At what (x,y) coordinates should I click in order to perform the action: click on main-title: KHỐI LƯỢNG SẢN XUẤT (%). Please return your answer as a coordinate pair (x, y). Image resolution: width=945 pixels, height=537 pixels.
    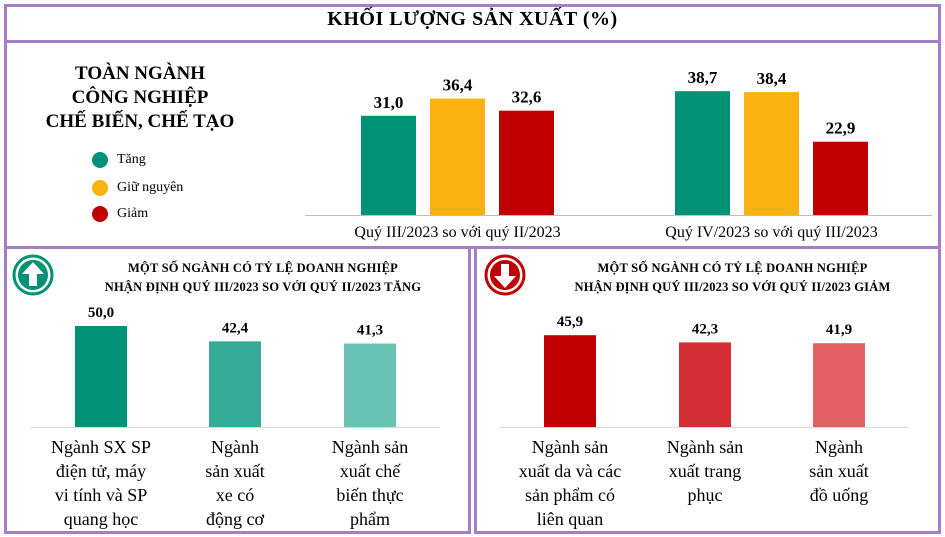
    Looking at the image, I should click on (472, 19).